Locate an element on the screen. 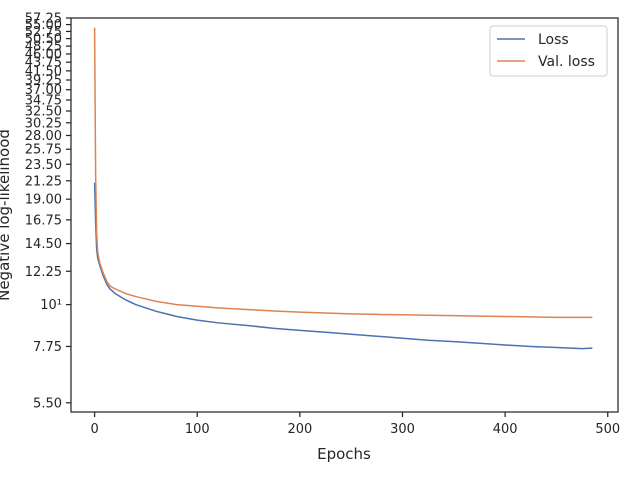  y-tick-label: 43.75 is located at coordinates (43, 63).